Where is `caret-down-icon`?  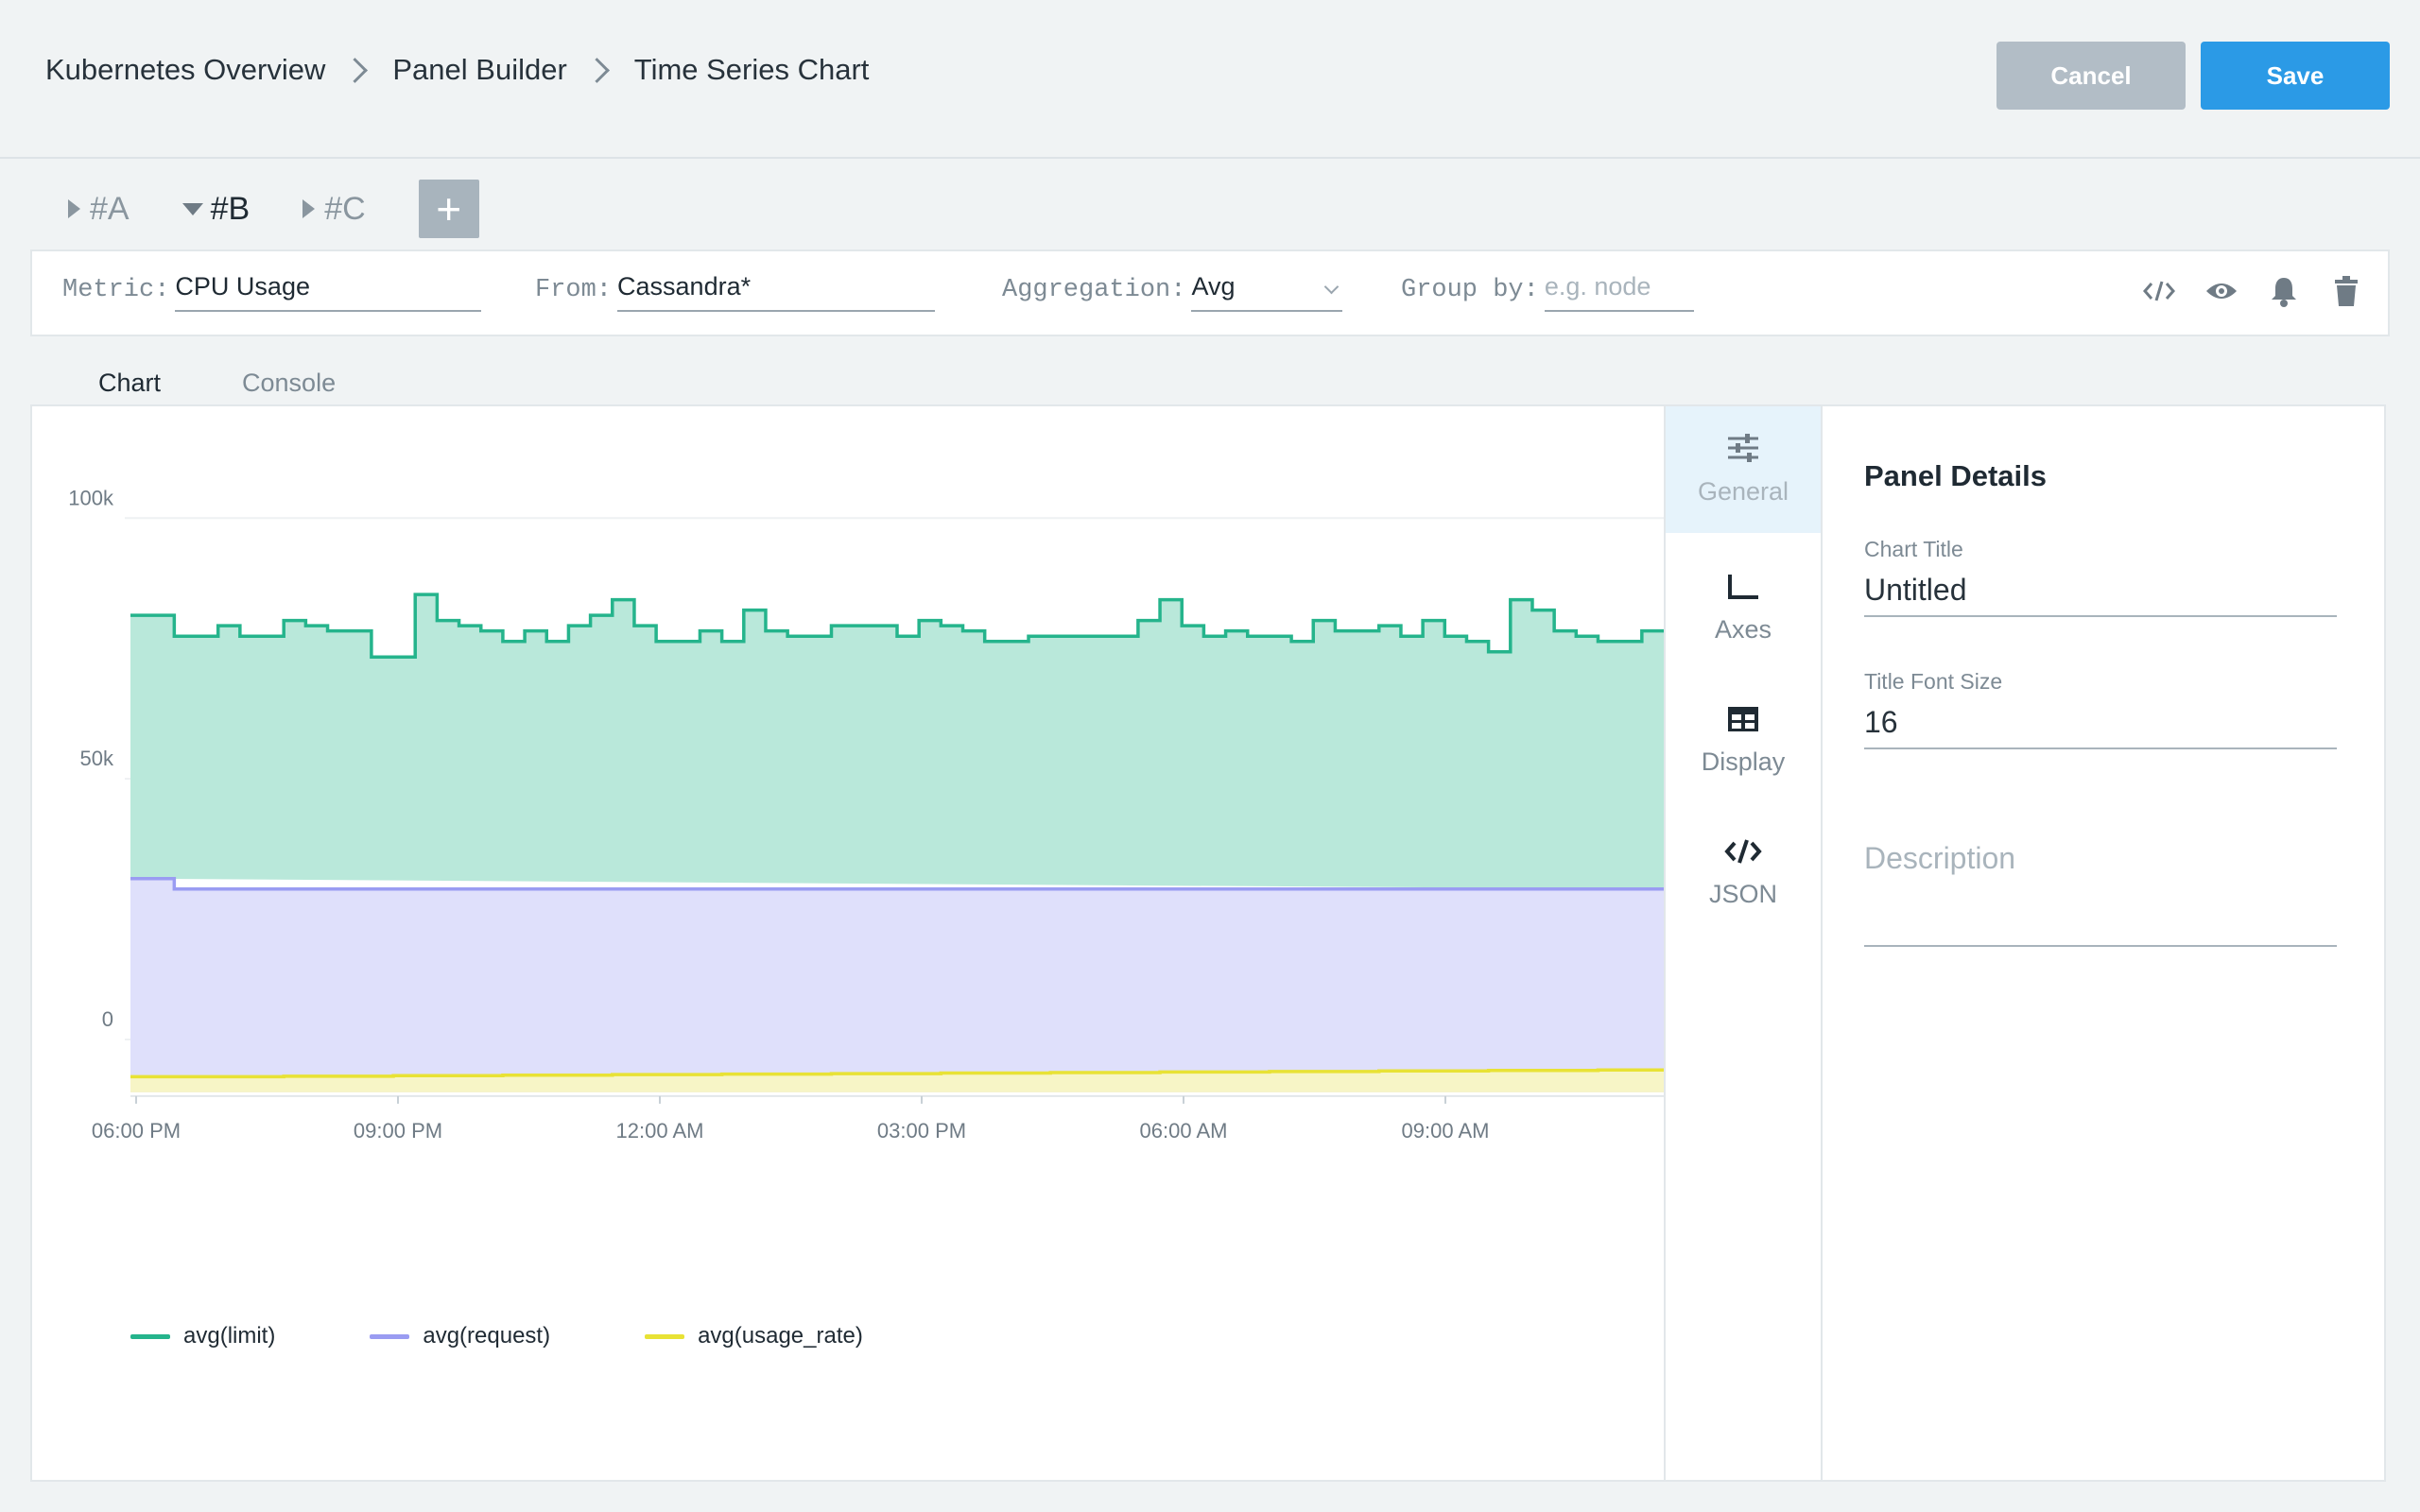 caret-down-icon is located at coordinates (193, 208).